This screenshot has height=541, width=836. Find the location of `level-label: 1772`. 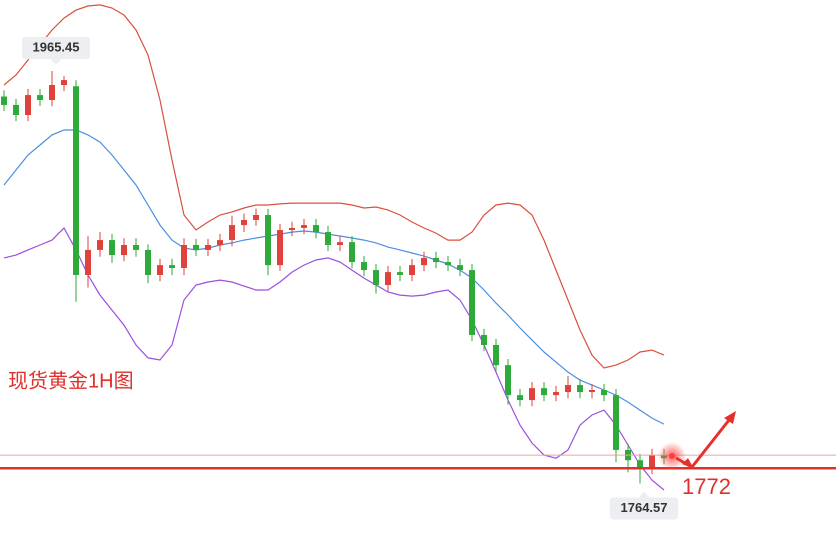

level-label: 1772 is located at coordinates (706, 486).